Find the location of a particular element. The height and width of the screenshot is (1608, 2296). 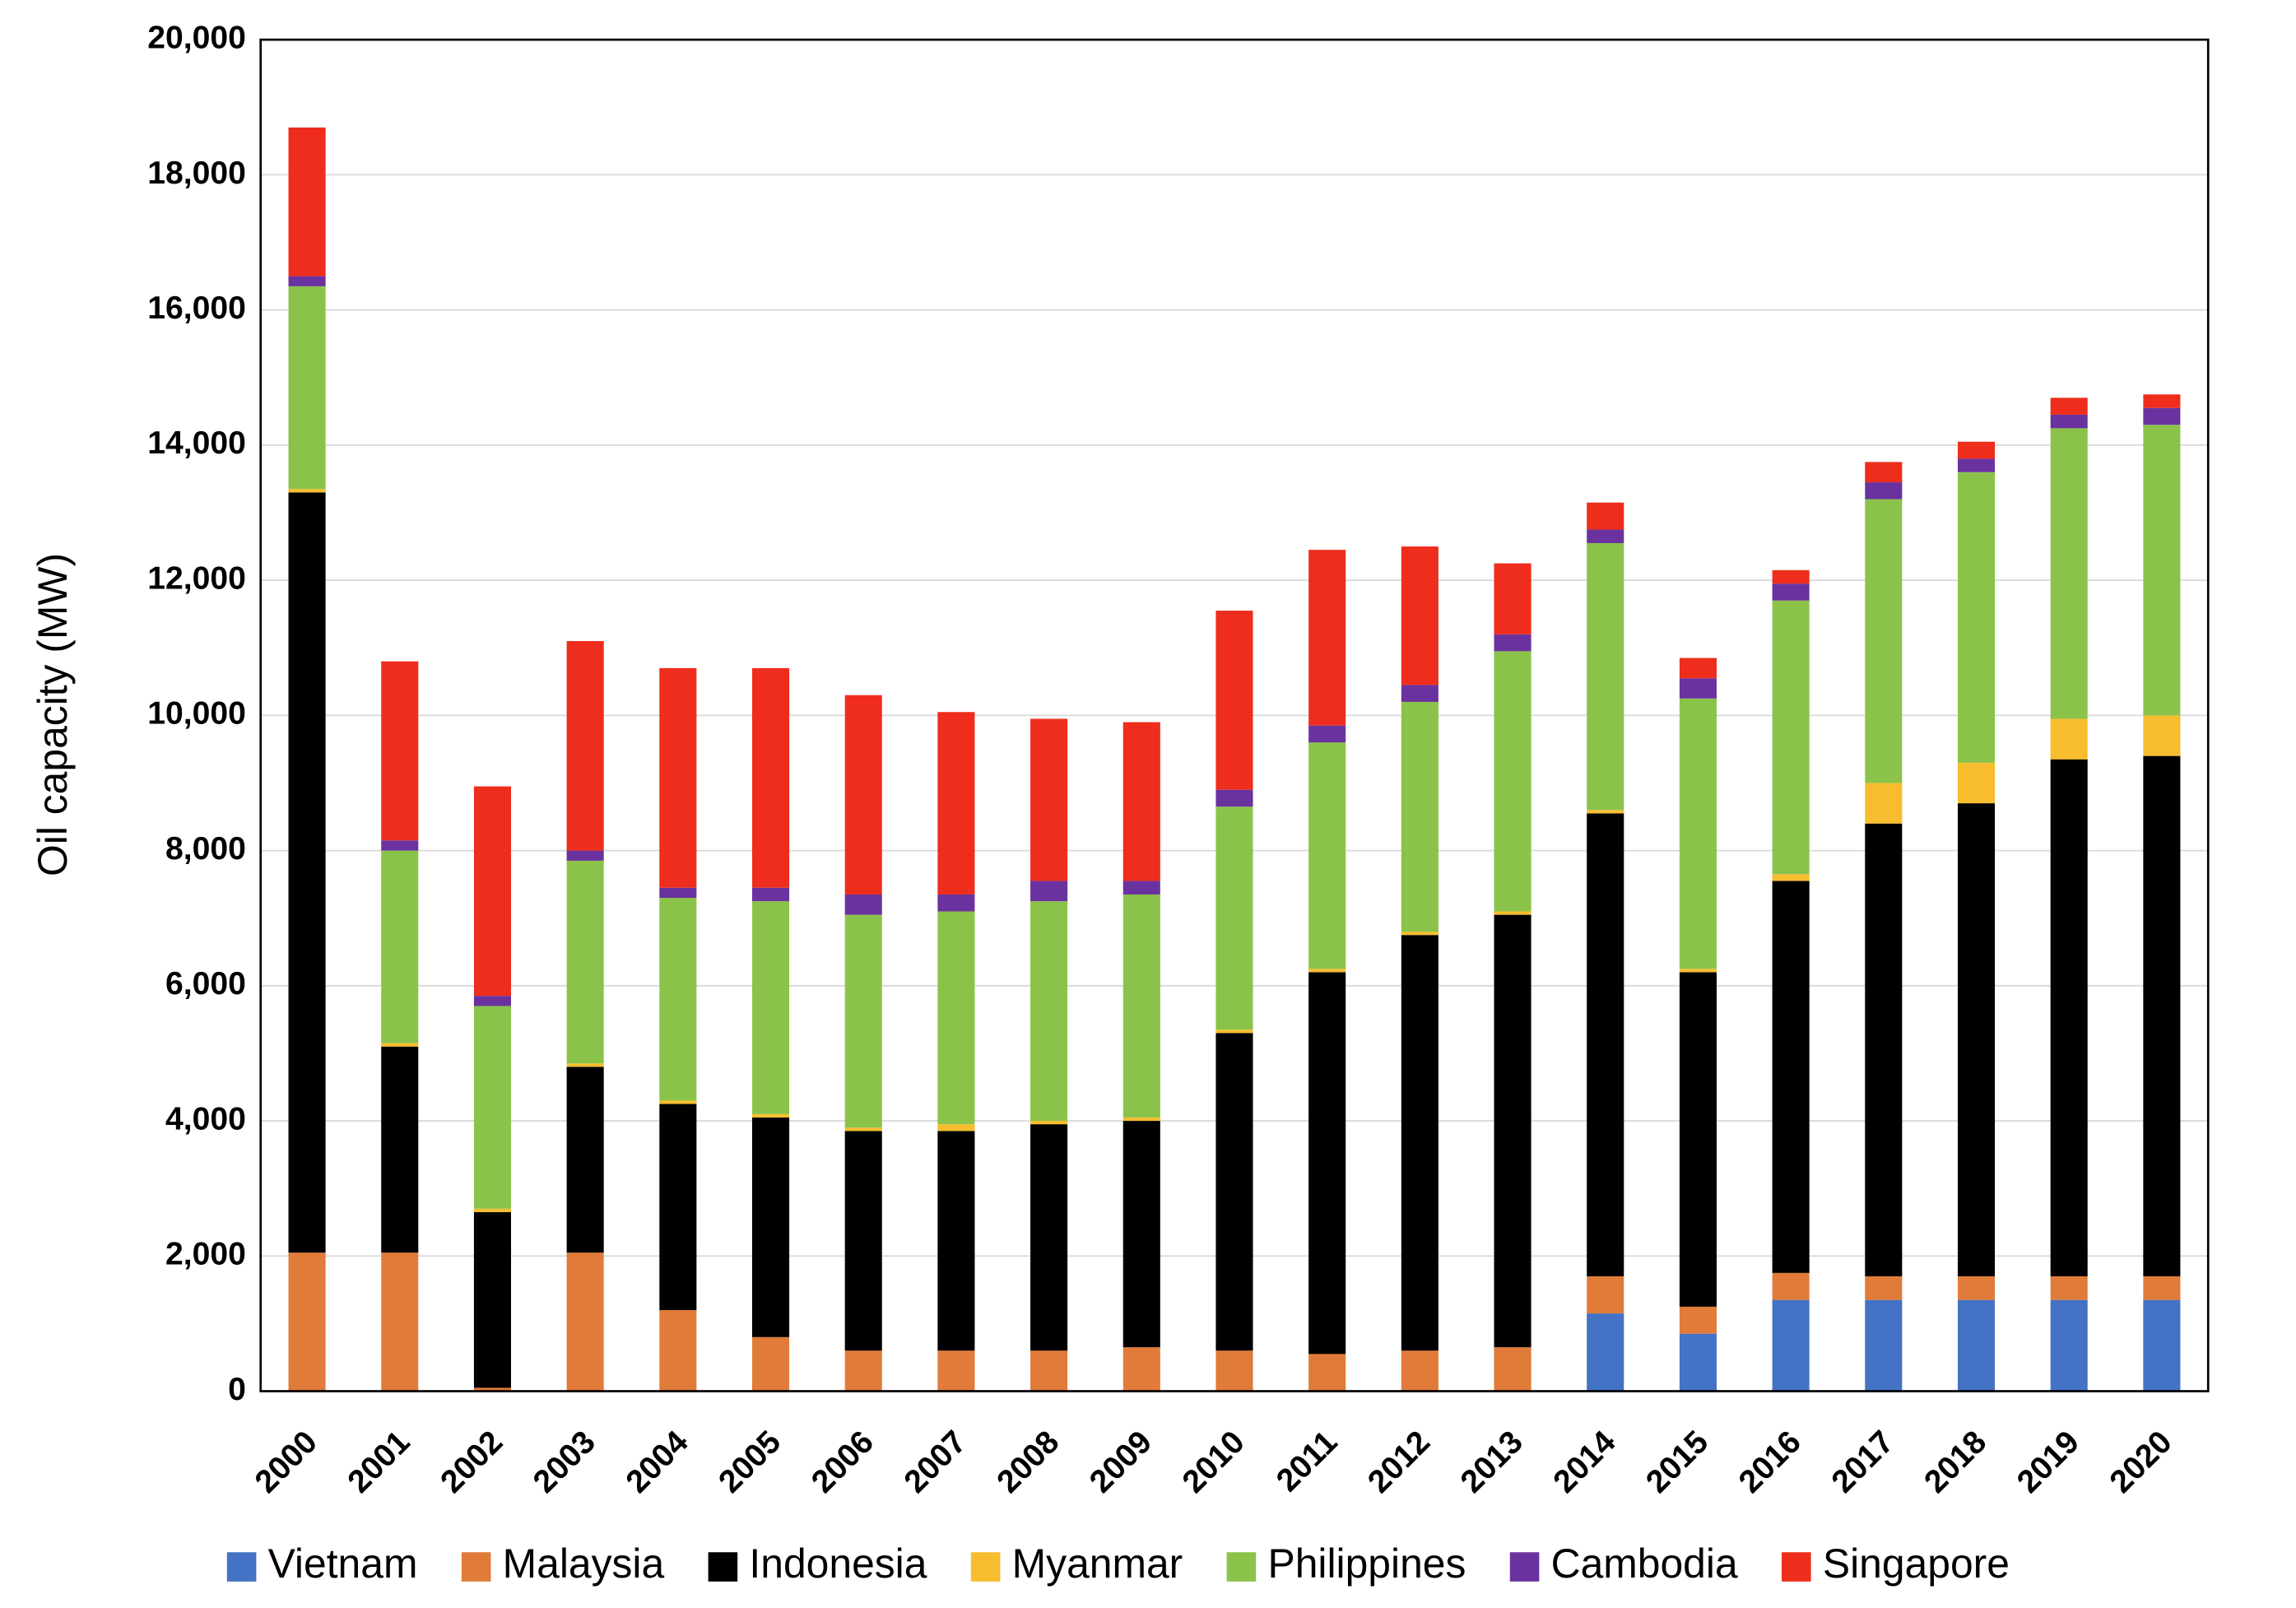

x-tick-label: 2007 is located at coordinates (936, 1462).